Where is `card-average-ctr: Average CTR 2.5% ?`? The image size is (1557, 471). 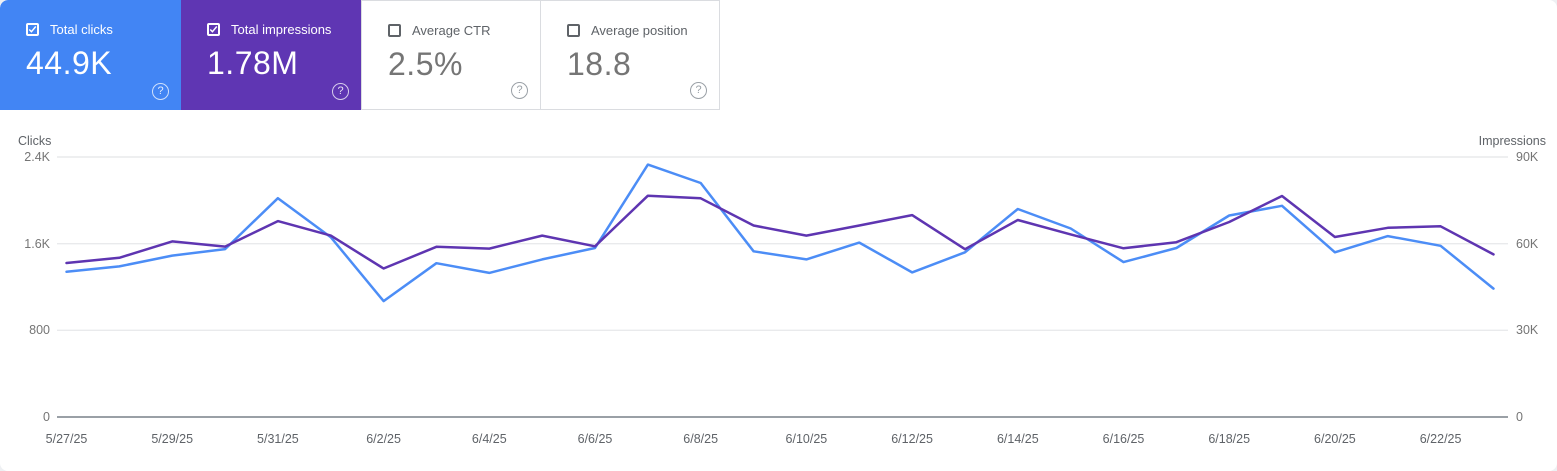
card-average-ctr: Average CTR 2.5% ? is located at coordinates (451, 55).